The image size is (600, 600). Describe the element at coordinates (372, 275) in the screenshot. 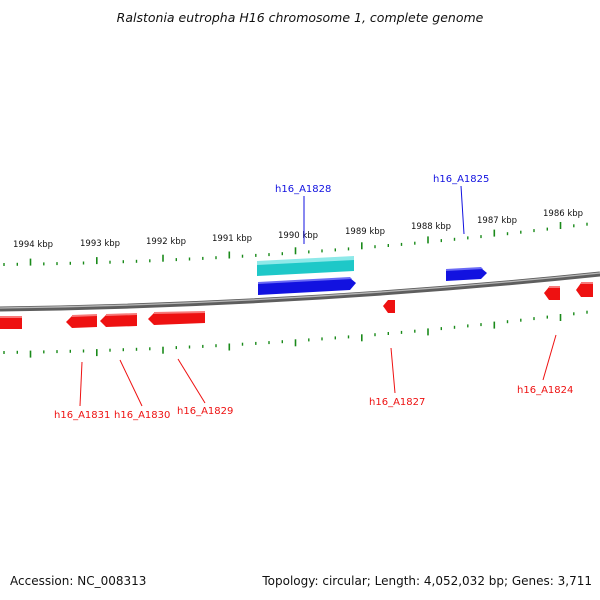

I see `forward-strand-genes` at that location.